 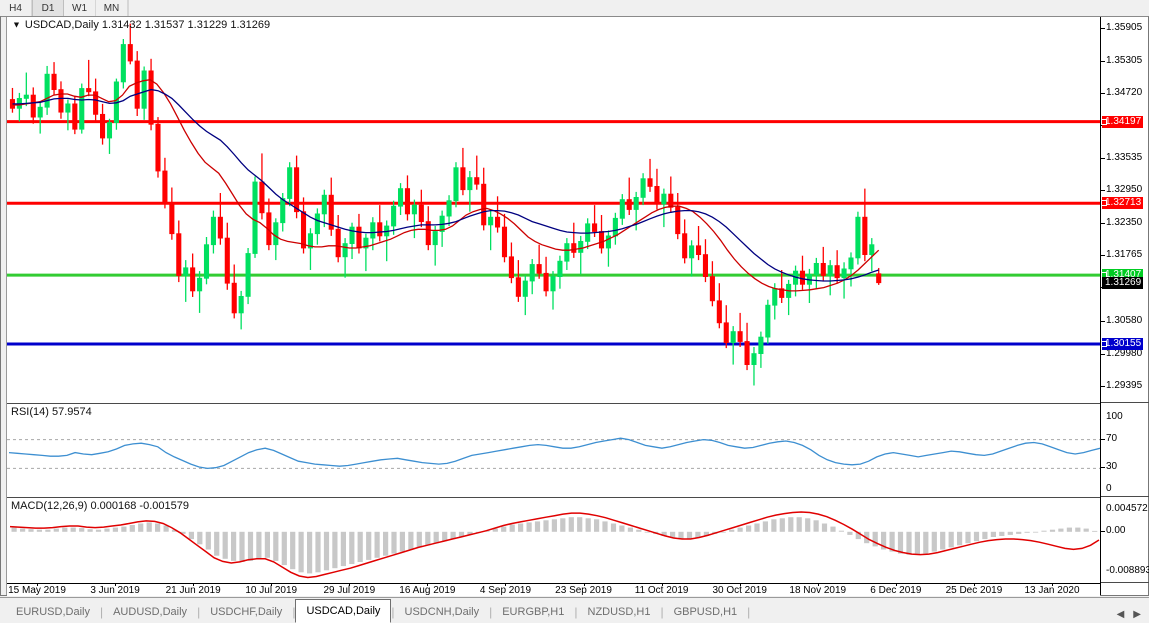 What do you see at coordinates (1112, 467) in the screenshot?
I see `rsi-axis-label: 30` at bounding box center [1112, 467].